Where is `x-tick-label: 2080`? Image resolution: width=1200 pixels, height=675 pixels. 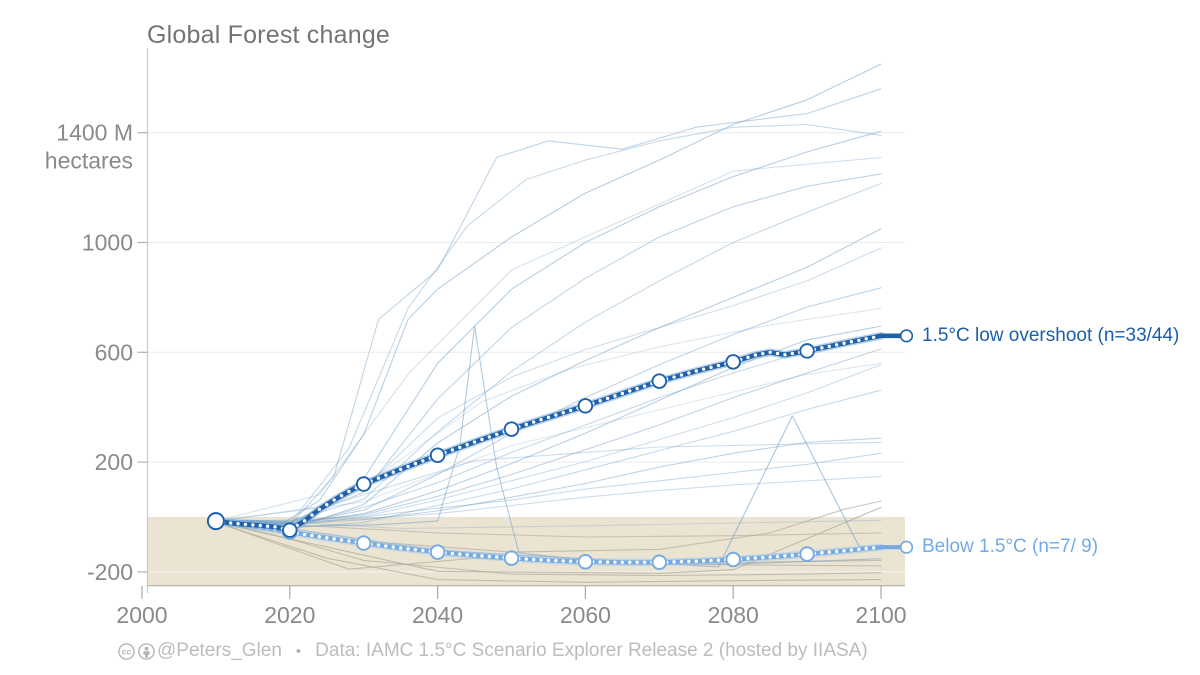
x-tick-label: 2080 is located at coordinates (733, 615).